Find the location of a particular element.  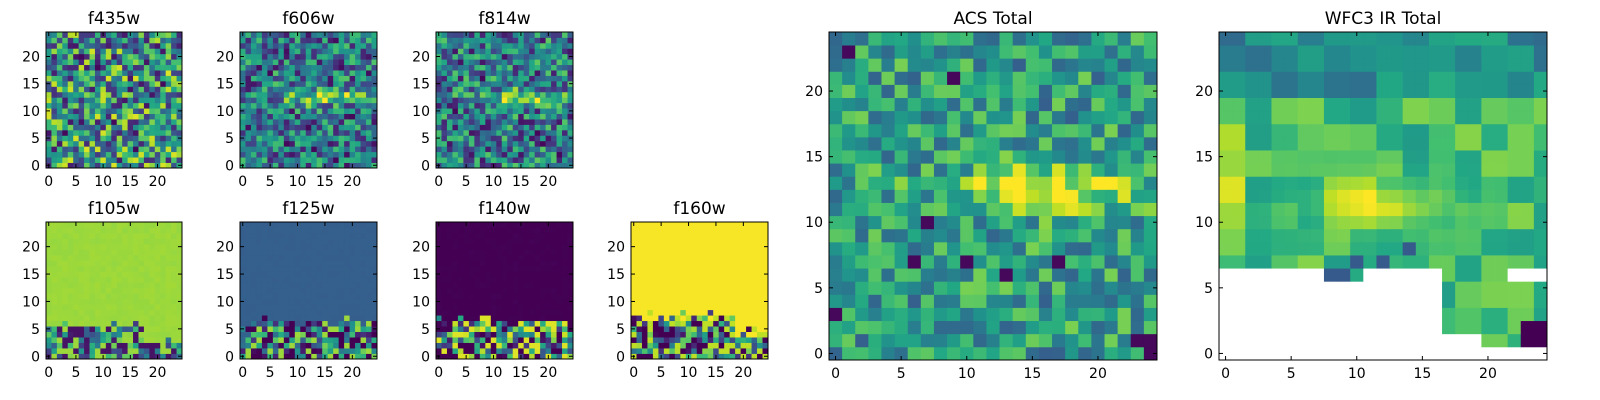

y-tick-label: 0 is located at coordinates (229, 357).